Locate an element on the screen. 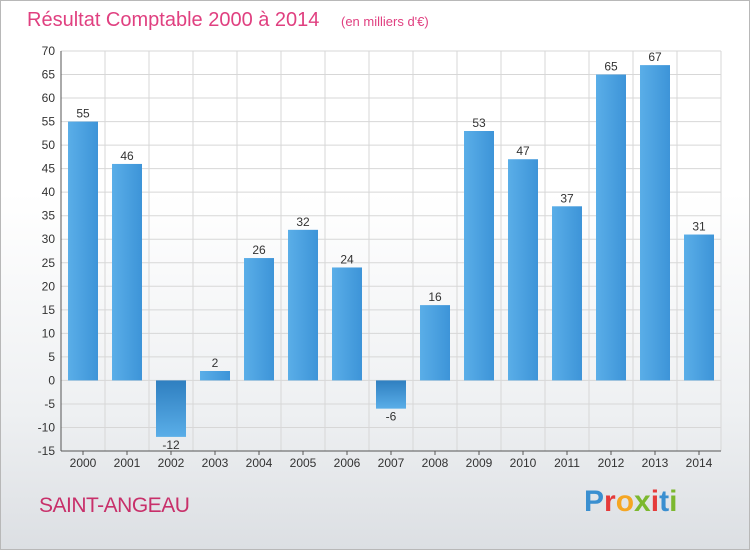 Image resolution: width=750 pixels, height=551 pixels. data-label-2011: 37 is located at coordinates (567, 198).